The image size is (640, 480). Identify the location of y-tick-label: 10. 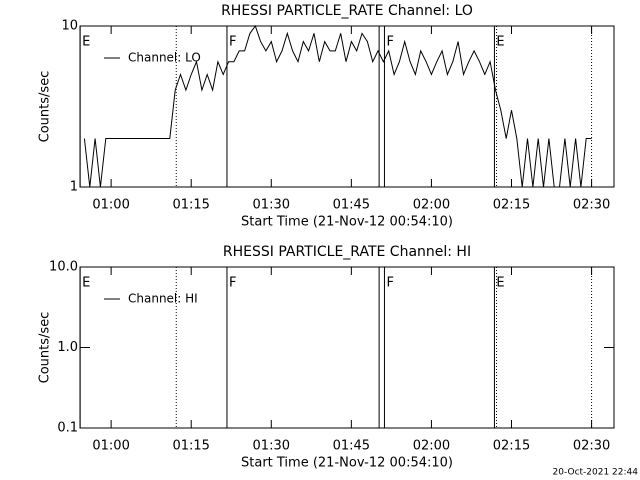
(69, 26).